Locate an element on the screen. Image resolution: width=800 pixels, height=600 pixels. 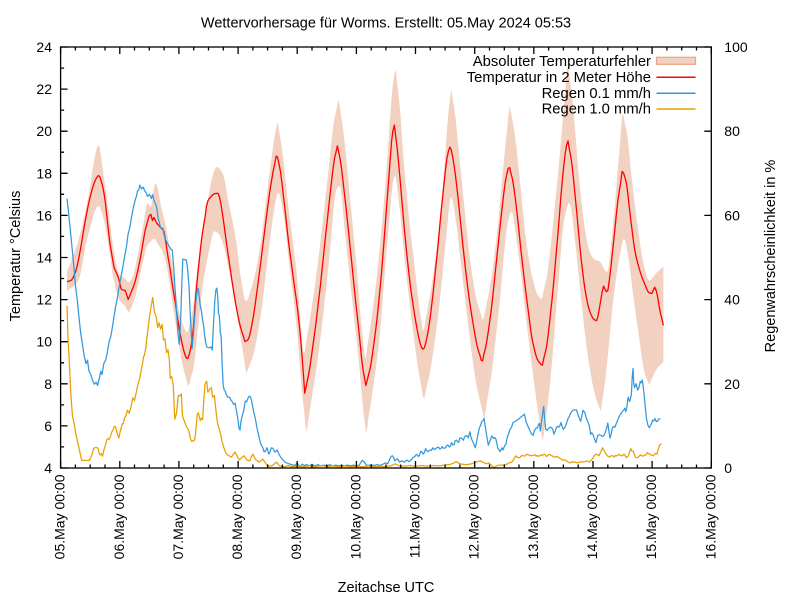
svg-text: 60 is located at coordinates (732, 215).